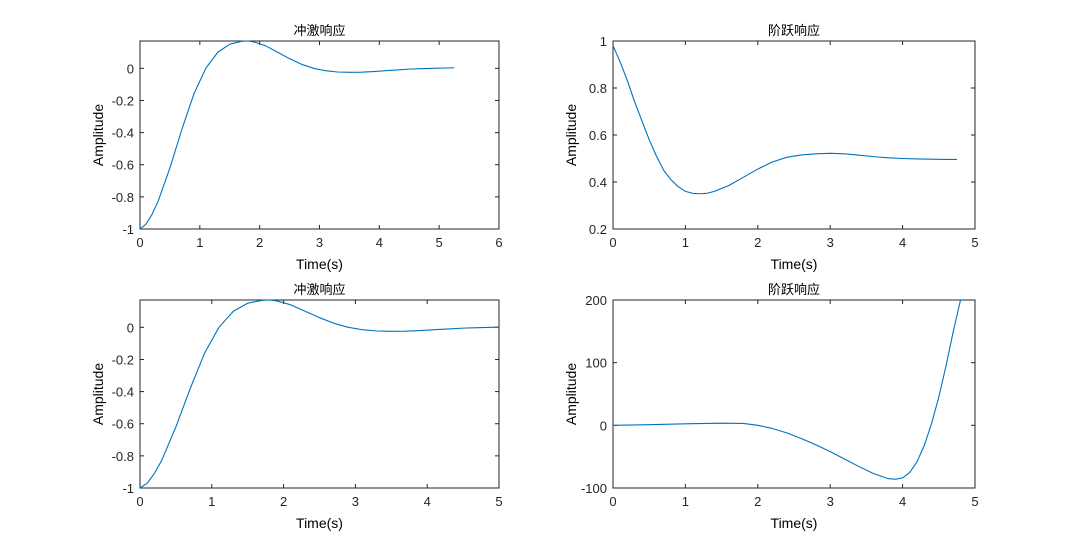 The height and width of the screenshot is (547, 1077). Describe the element at coordinates (598, 182) in the screenshot. I see `y-tick-label: 0.4` at that location.